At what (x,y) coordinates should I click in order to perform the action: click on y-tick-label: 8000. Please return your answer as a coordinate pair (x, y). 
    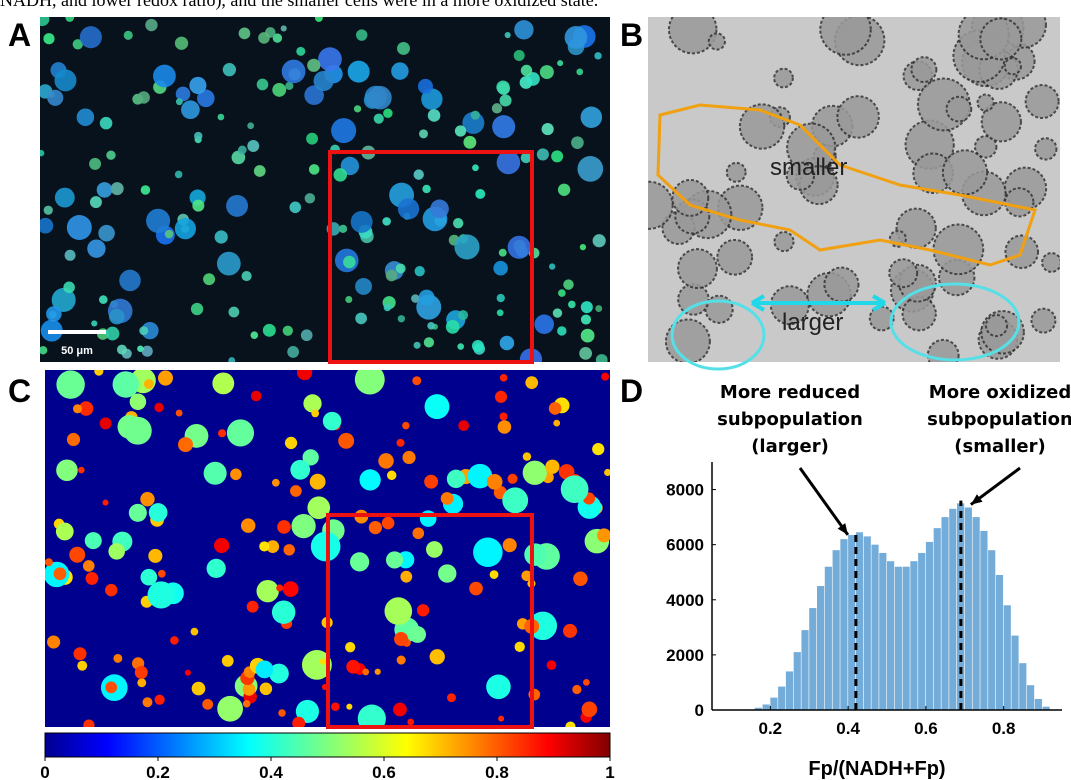
    Looking at the image, I should click on (685, 490).